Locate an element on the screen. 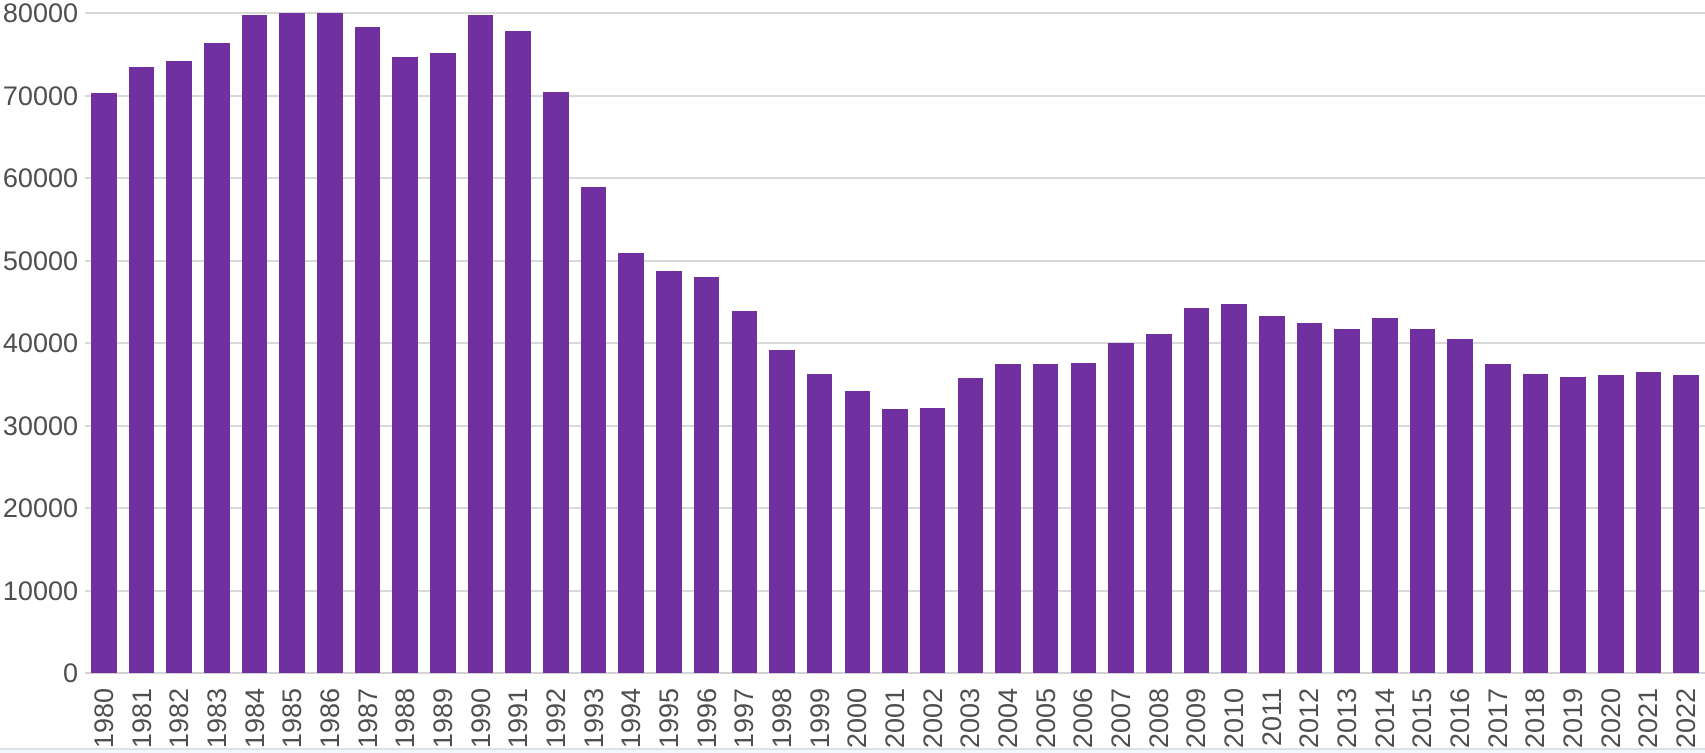  x-axis-tick-label: 2020 is located at coordinates (1610, 718).